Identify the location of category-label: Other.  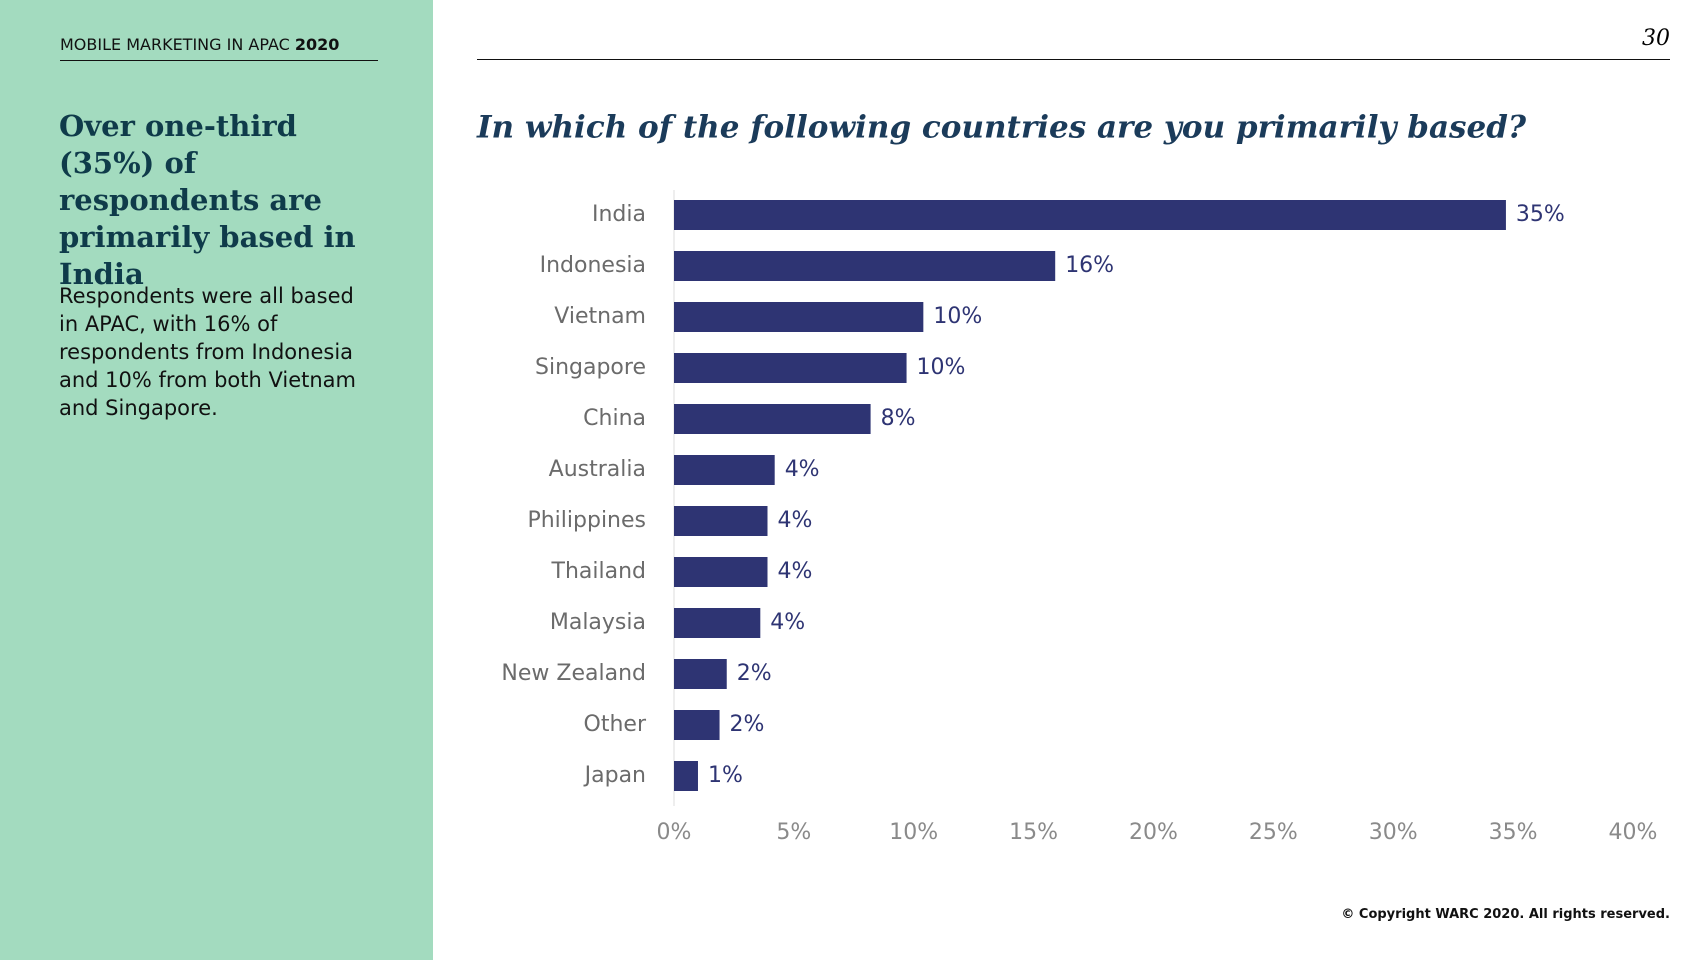
(615, 724).